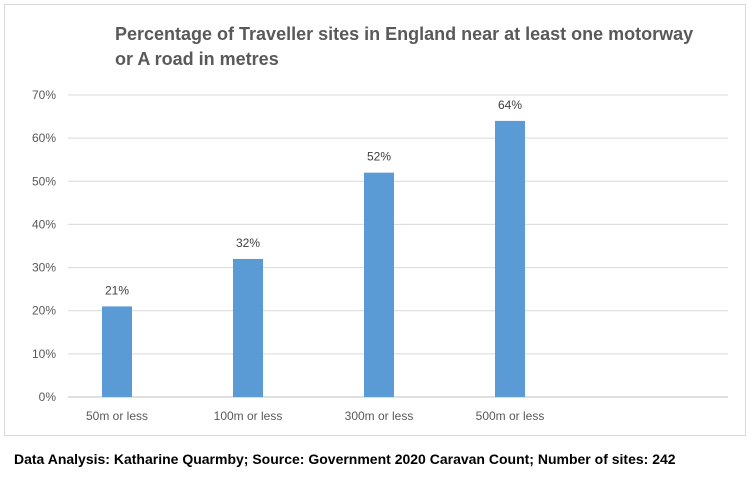 The image size is (756, 483). What do you see at coordinates (44, 268) in the screenshot?
I see `y-tick-label: 30%` at bounding box center [44, 268].